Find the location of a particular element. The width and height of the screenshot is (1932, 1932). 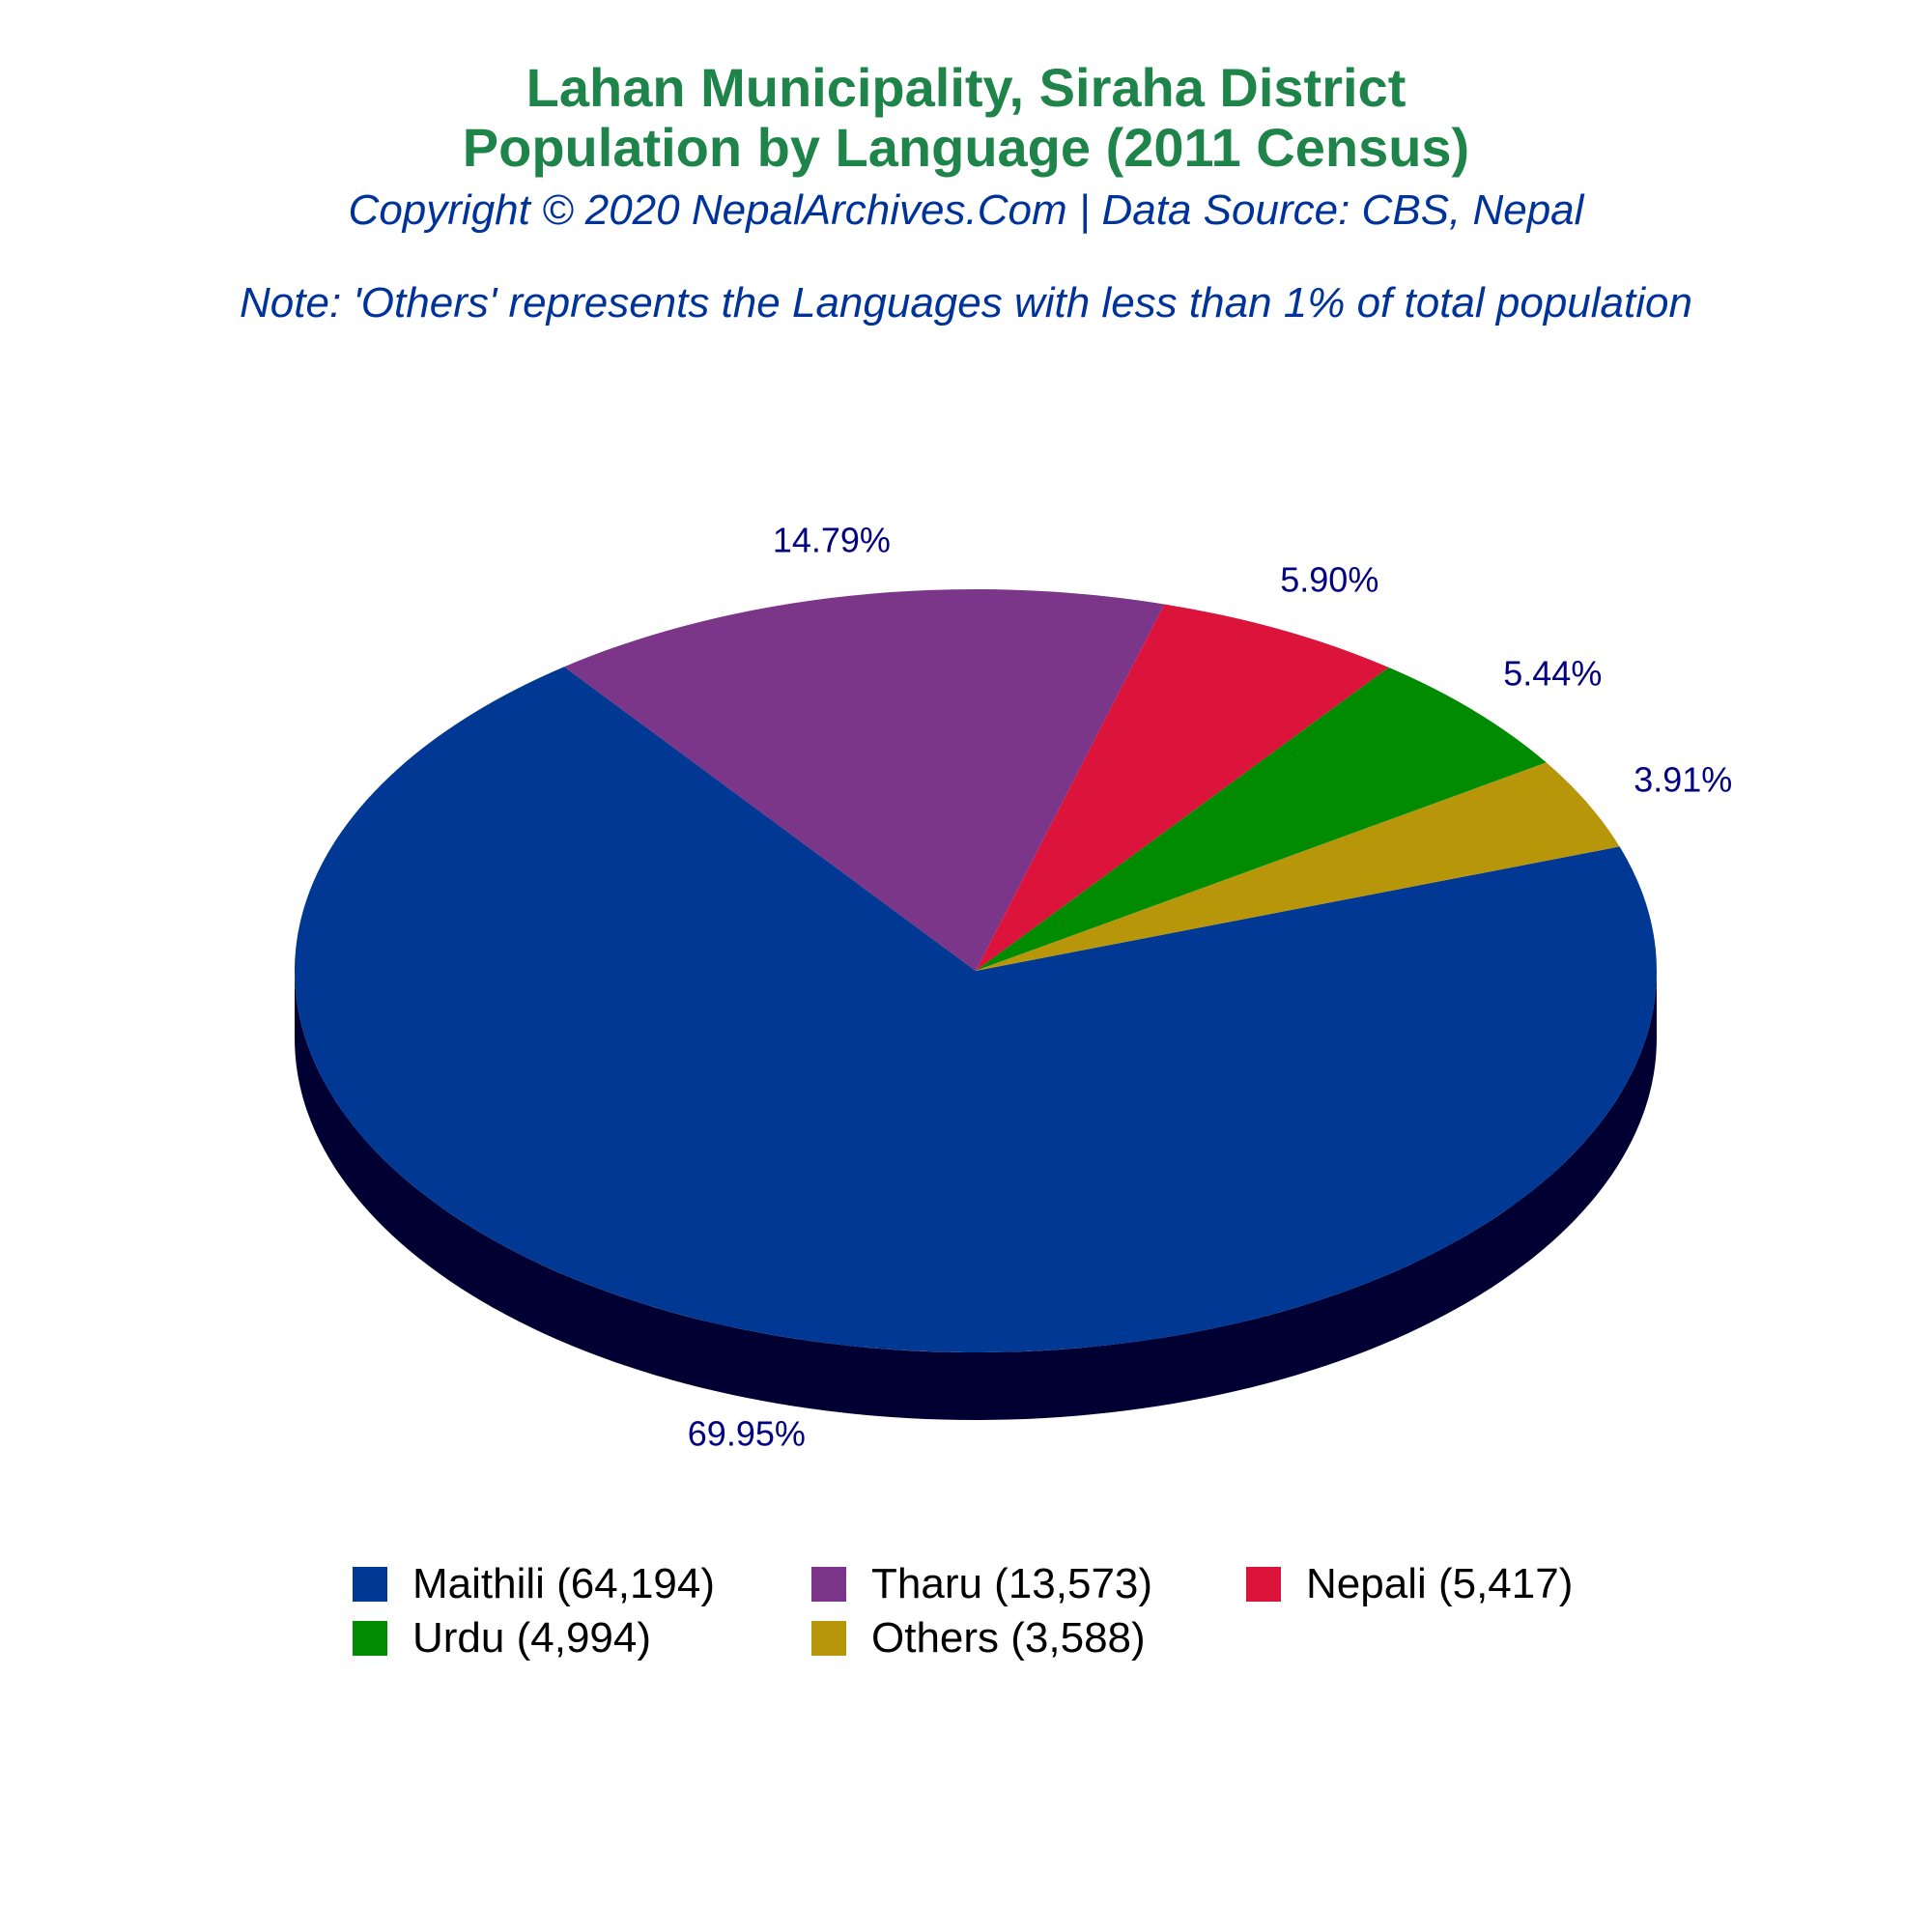

pie-label-nepali: 5.90% is located at coordinates (1329, 580).